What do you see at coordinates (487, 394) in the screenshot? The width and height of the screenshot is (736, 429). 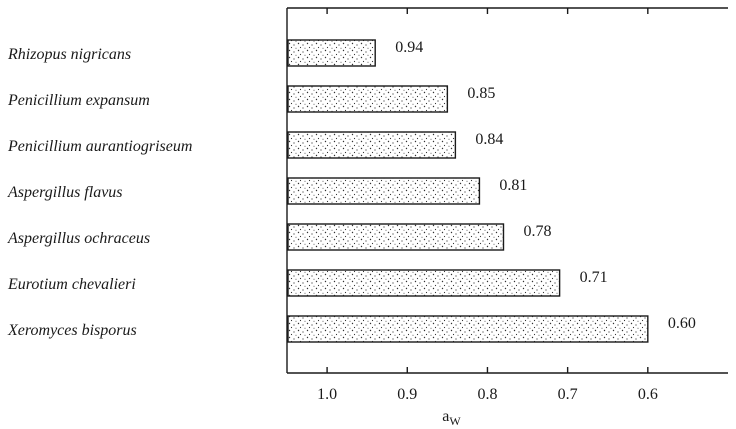 I see `x-tick-label: 0.8` at bounding box center [487, 394].